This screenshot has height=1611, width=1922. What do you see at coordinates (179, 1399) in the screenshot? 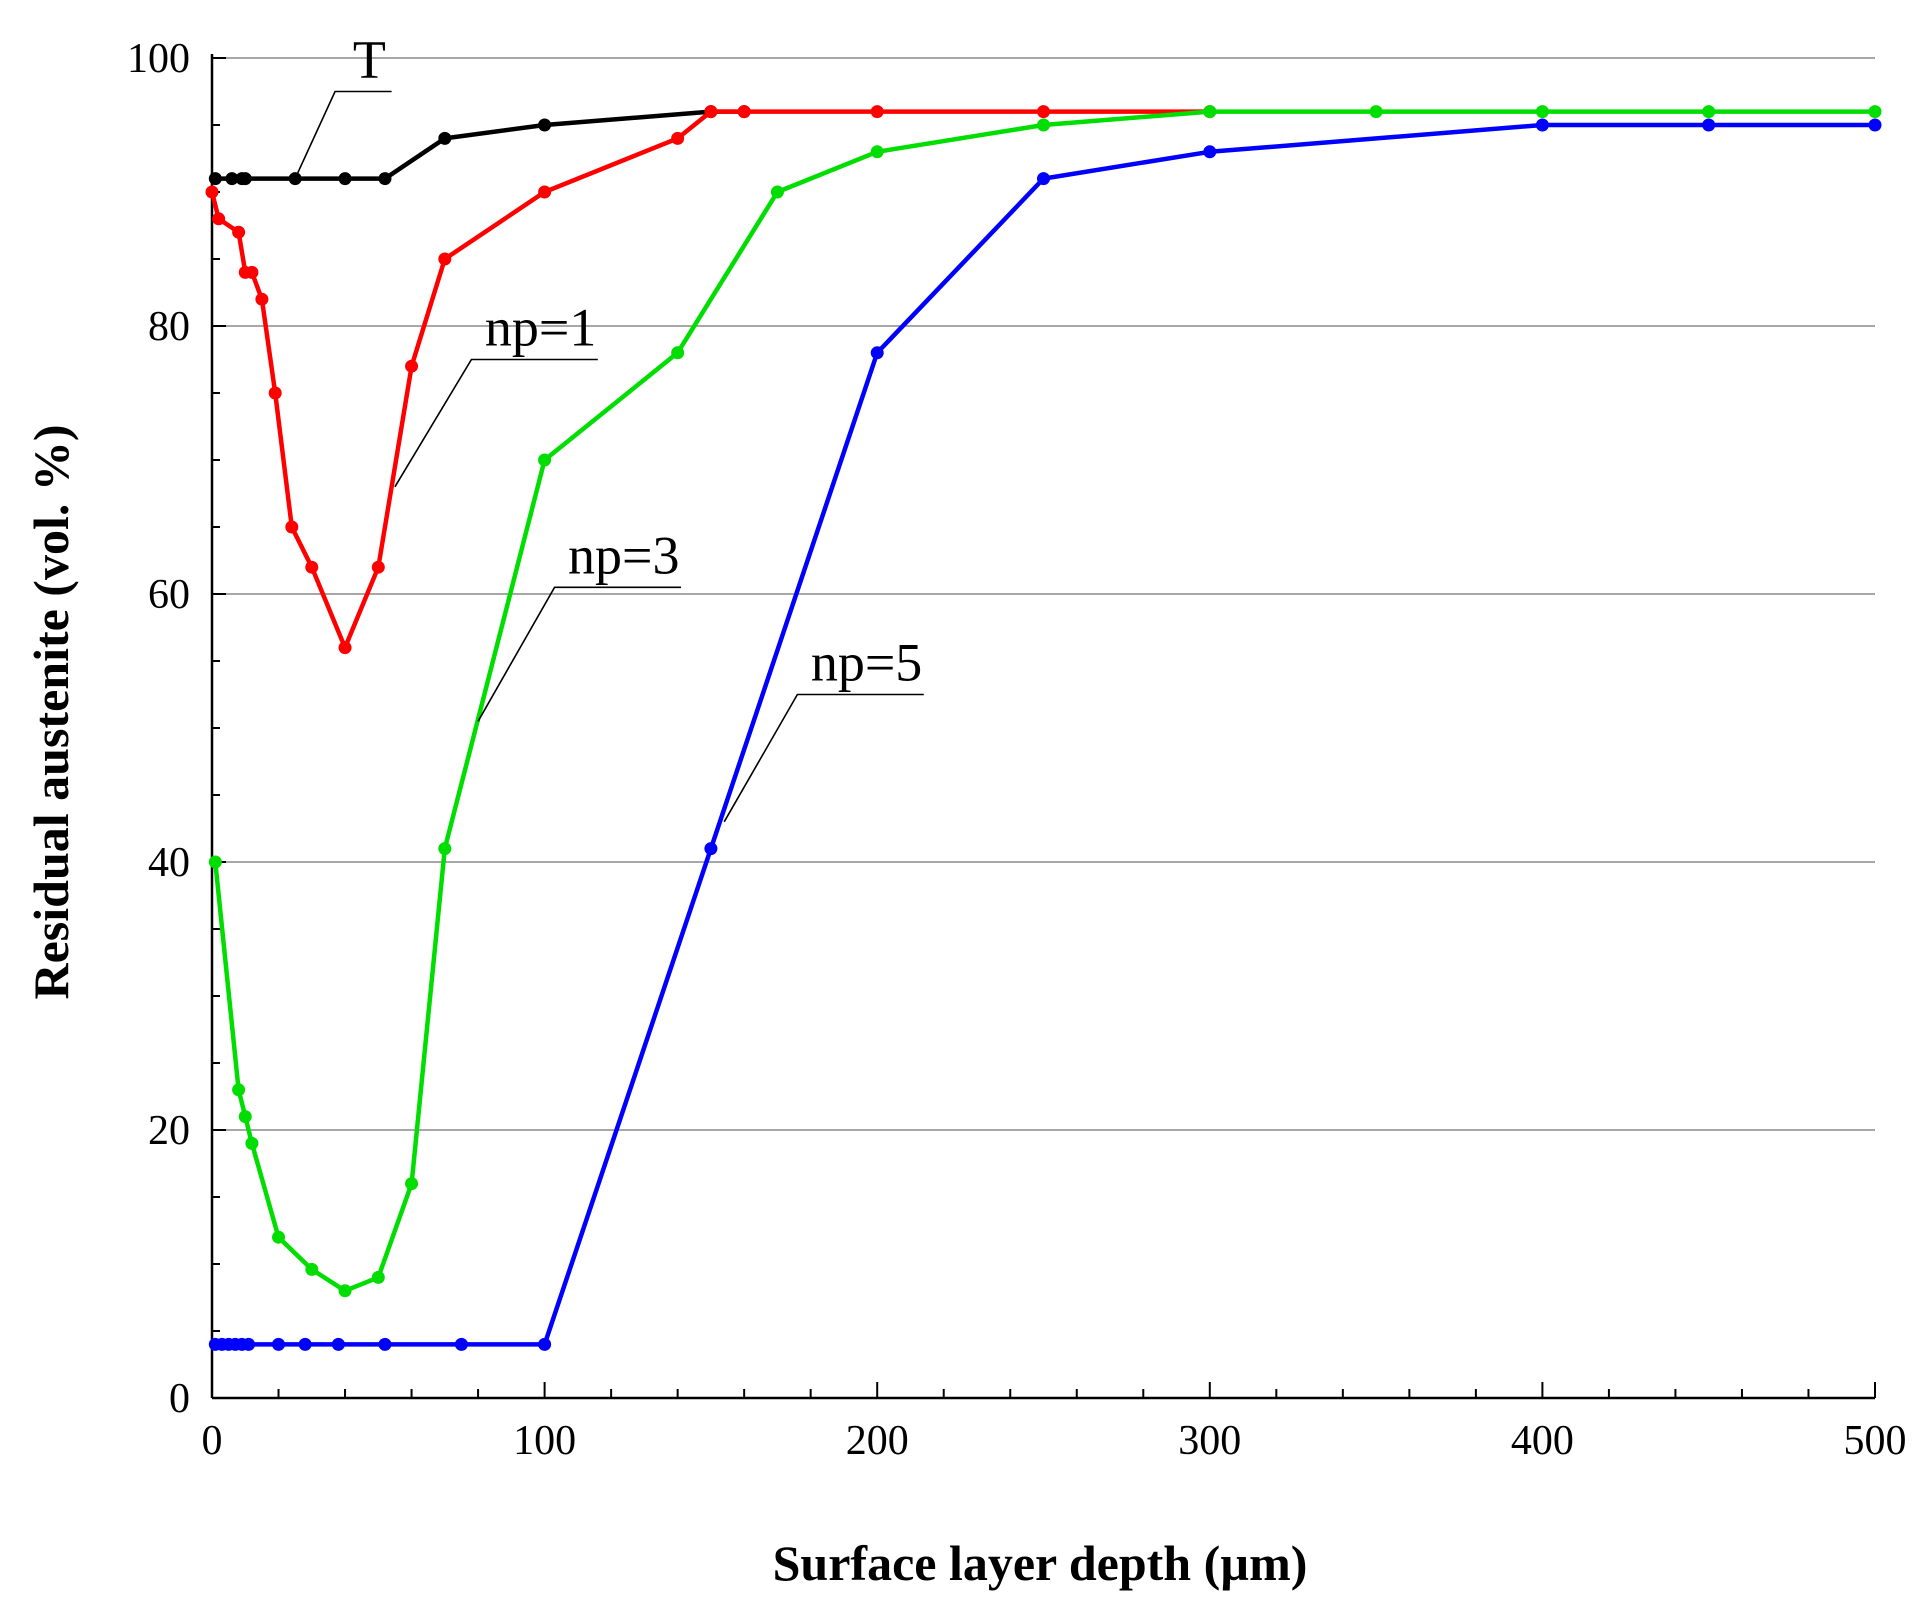
I see `y-tick-label-0: 0` at bounding box center [179, 1399].